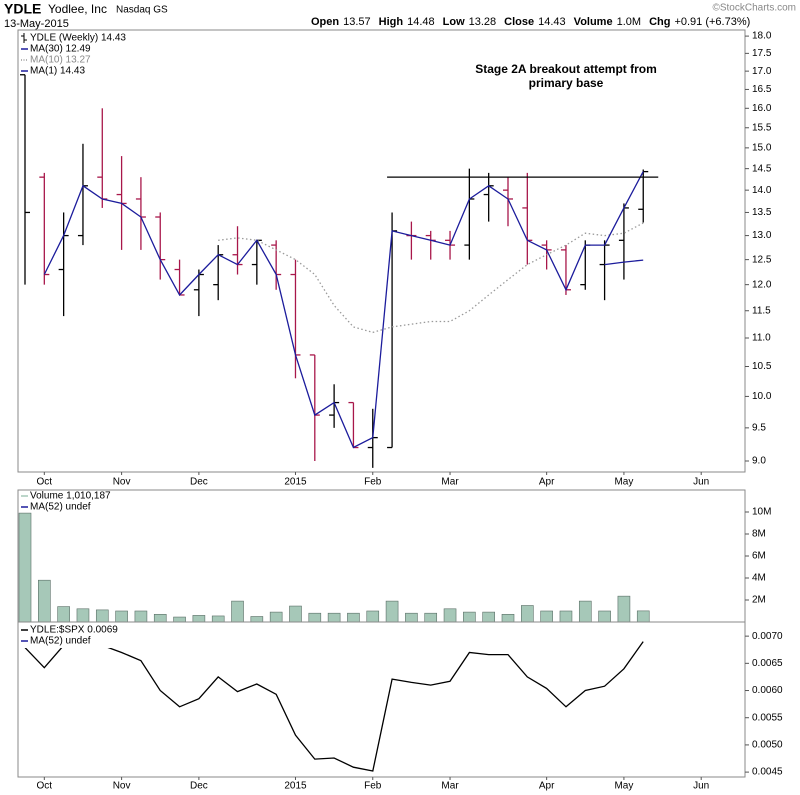  What do you see at coordinates (60, 60) in the screenshot?
I see `legend-label: MA(10) 13.27` at bounding box center [60, 60].